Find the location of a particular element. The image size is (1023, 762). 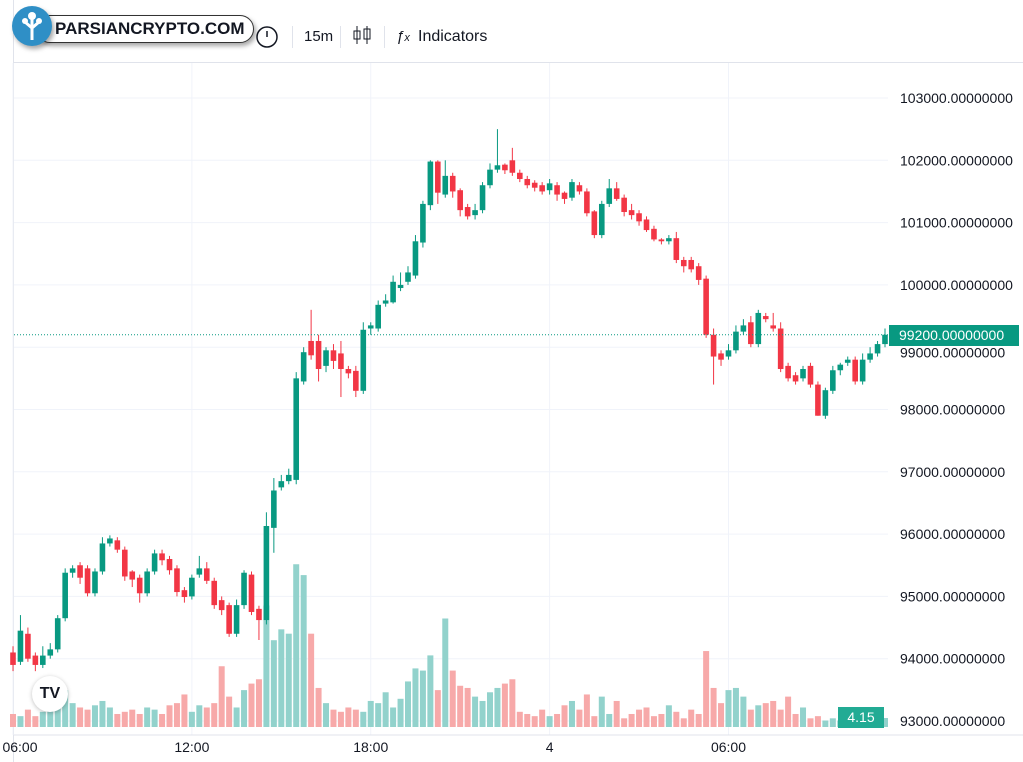

indicators-button: Indicators is located at coordinates (453, 36).